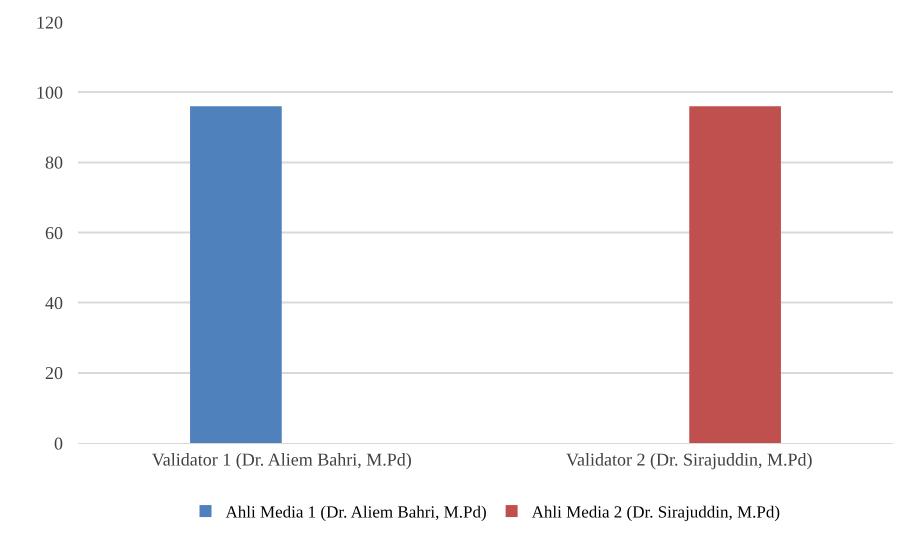 The image size is (909, 543). Describe the element at coordinates (282, 460) in the screenshot. I see `x-tick-label: Validator 1 (Dr. Aliem Bahri, M.Pd)` at that location.